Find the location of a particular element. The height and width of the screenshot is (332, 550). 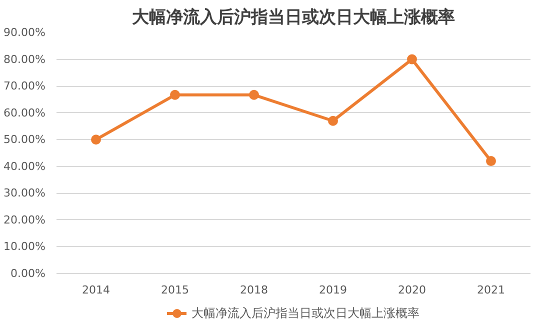

y-tick-label: 20.00% is located at coordinates (25, 219).